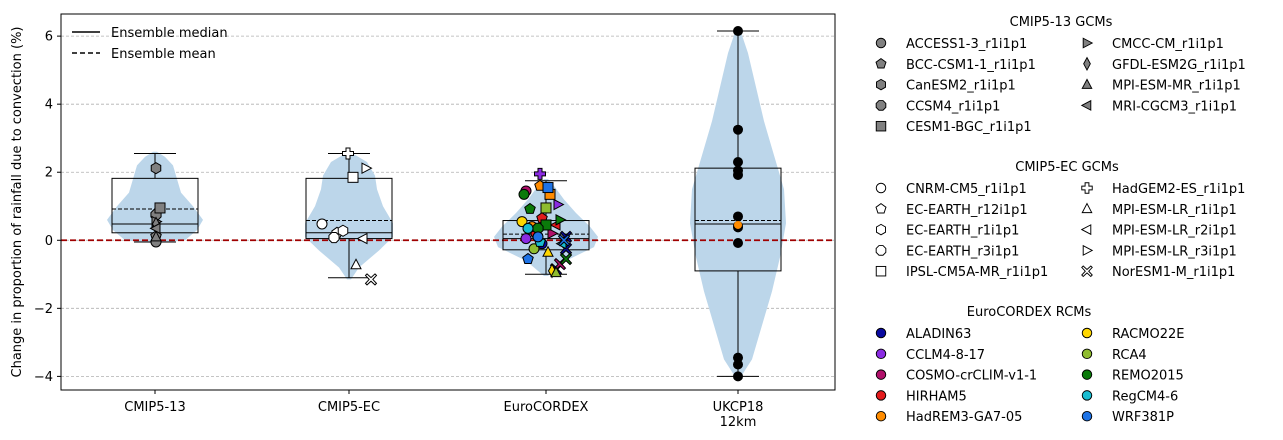 The width and height of the screenshot is (1283, 440). What do you see at coordinates (969, 127) in the screenshot?
I see `legend-entry-label: CESM1-BGC_r1i1p1` at bounding box center [969, 127].